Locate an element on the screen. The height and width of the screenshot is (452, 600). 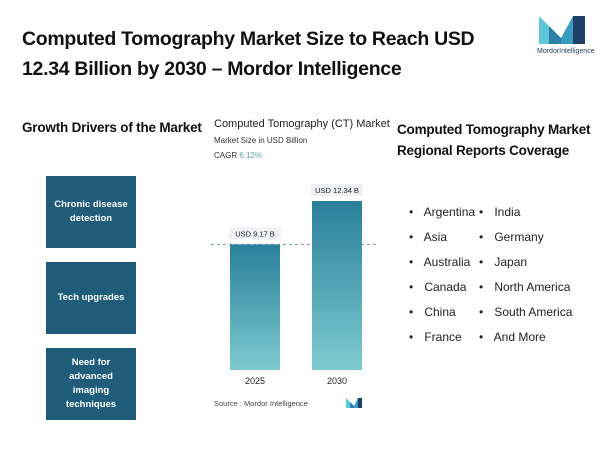
mordor-logo-icon is located at coordinates (562, 30).